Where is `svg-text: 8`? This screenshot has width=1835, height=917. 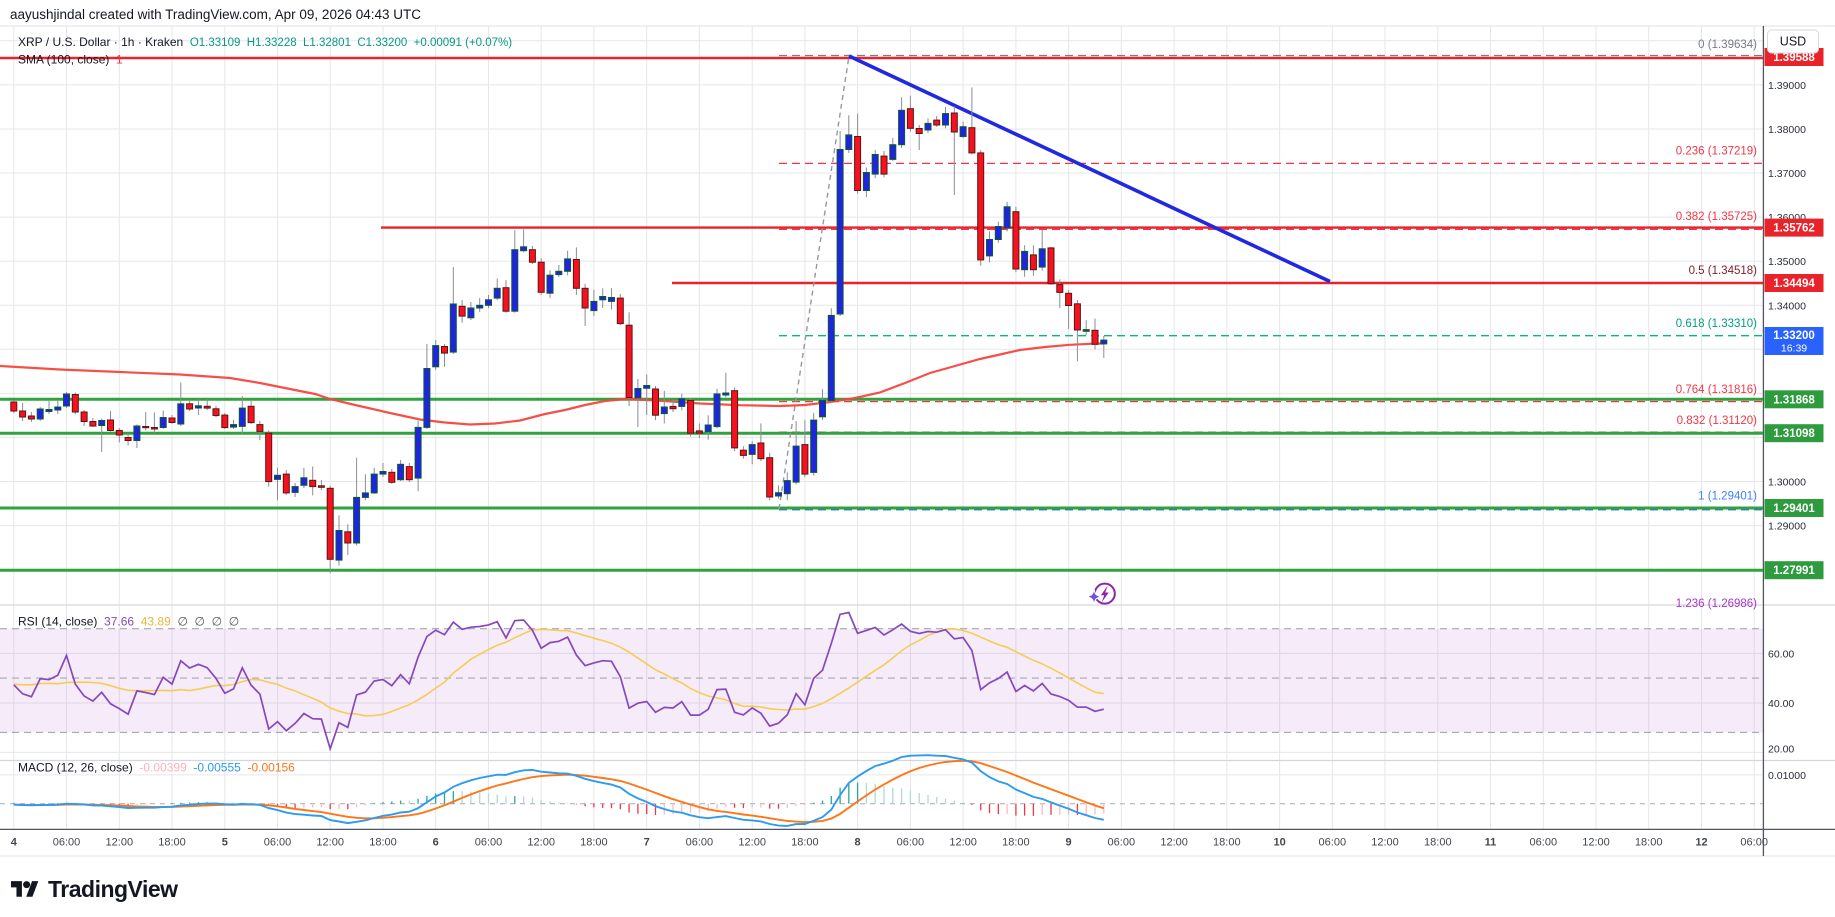 svg-text: 8 is located at coordinates (858, 843).